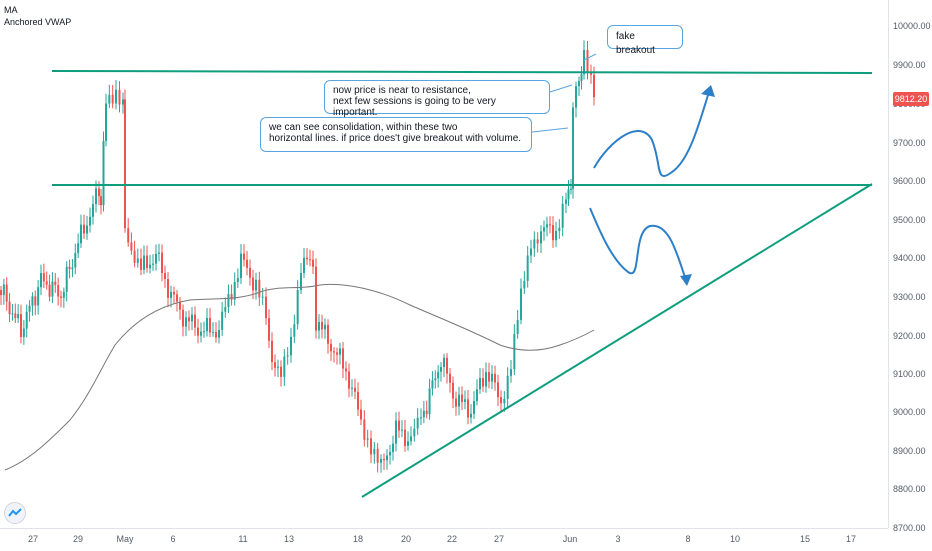 Image resolution: width=932 pixels, height=551 pixels. I want to click on bullish-scenario-arrow, so click(651, 134).